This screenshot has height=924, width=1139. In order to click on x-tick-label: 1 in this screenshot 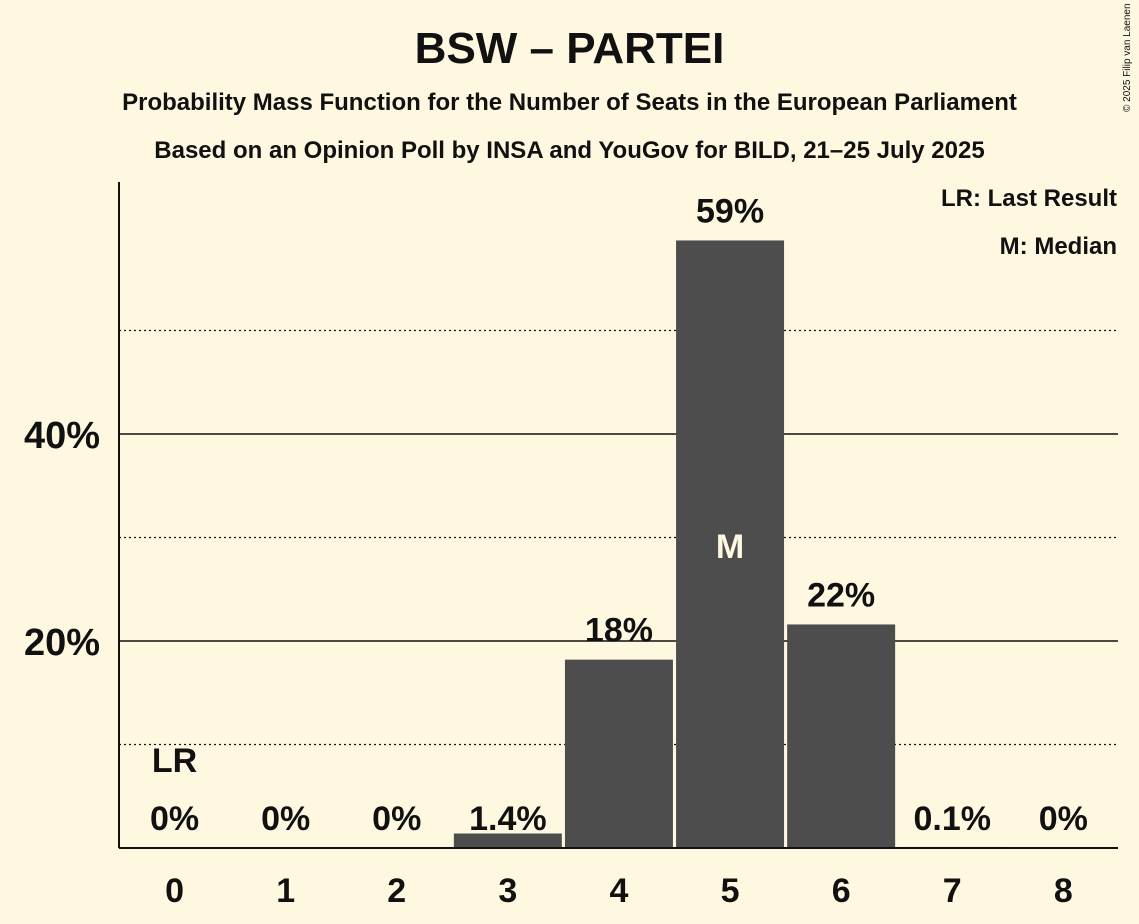, I will do `click(285, 891)`.